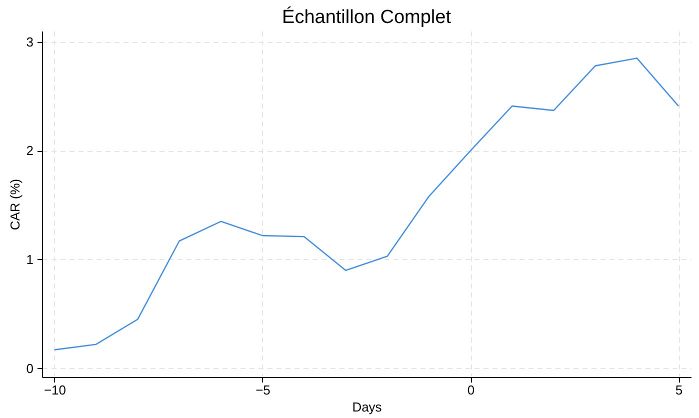 The image size is (699, 418). I want to click on y-axis-title: CAR (%), so click(14, 204).